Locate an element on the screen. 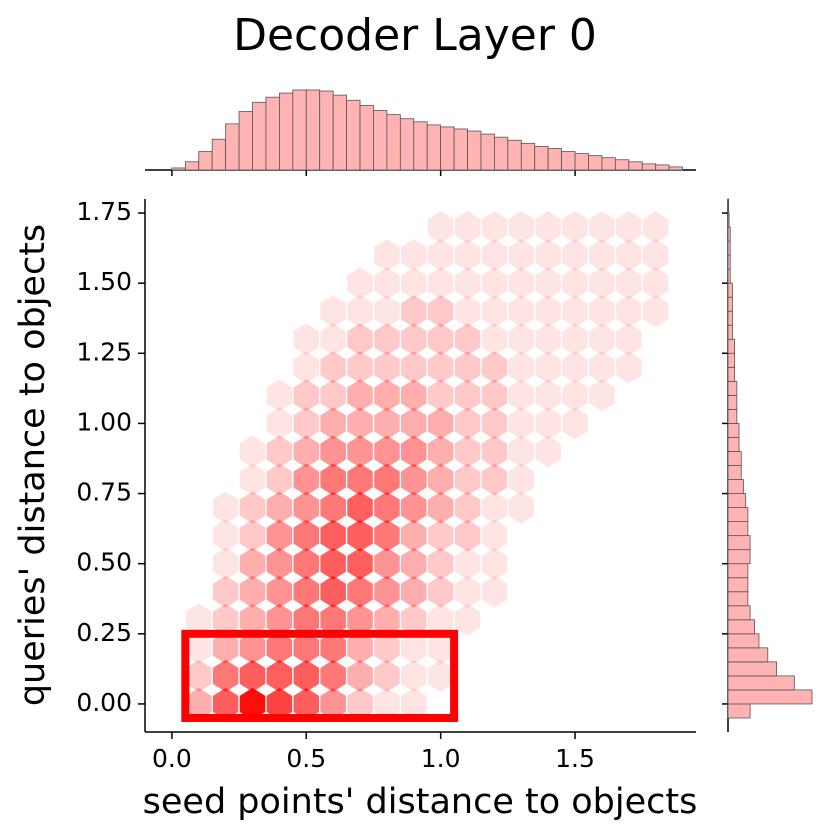 The height and width of the screenshot is (840, 831). y-tick-label: 0.25 is located at coordinates (104, 632).